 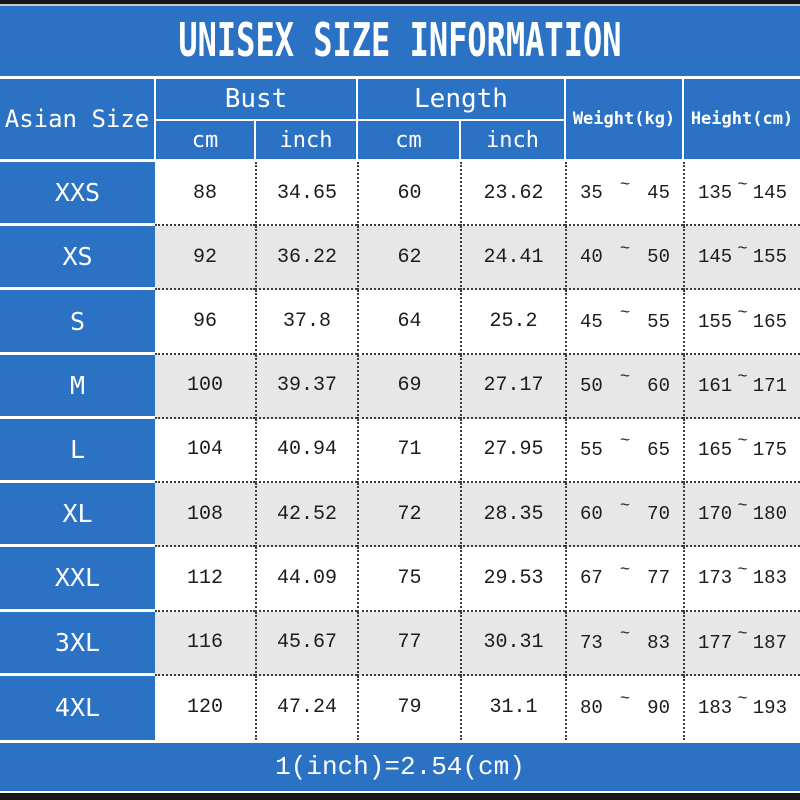 What do you see at coordinates (77, 322) in the screenshot?
I see `size-label-cell: S` at bounding box center [77, 322].